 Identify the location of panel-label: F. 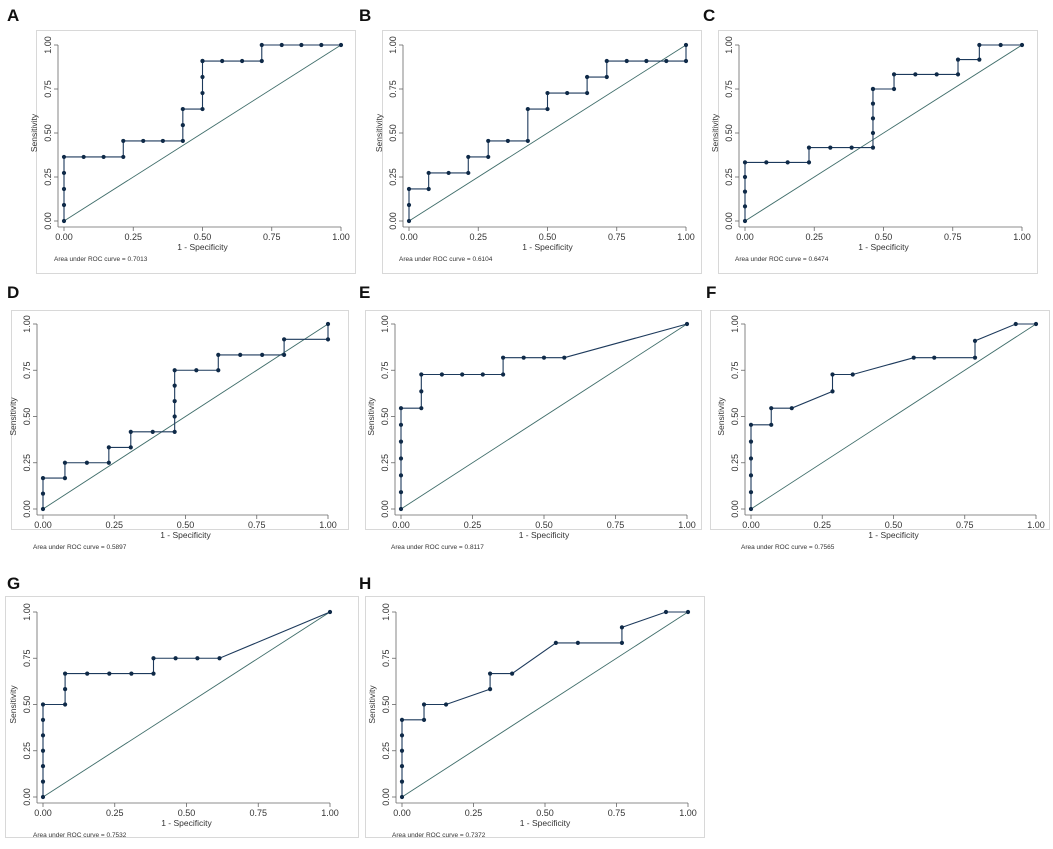
(711, 292).